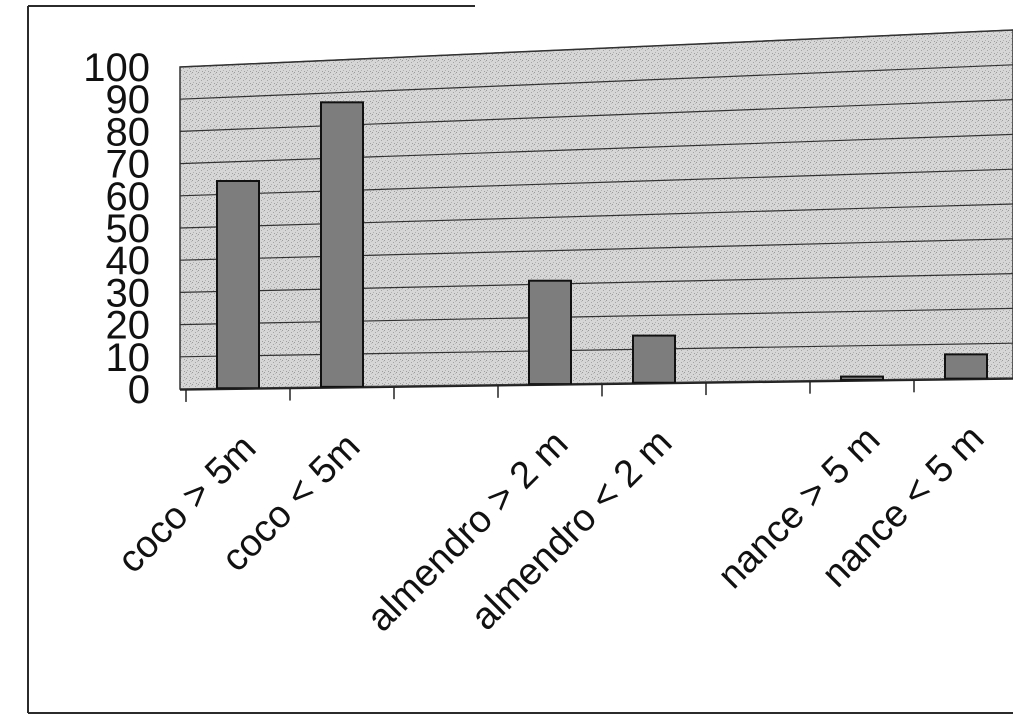  What do you see at coordinates (128, 358) in the screenshot?
I see `y-tick-label: 10` at bounding box center [128, 358].